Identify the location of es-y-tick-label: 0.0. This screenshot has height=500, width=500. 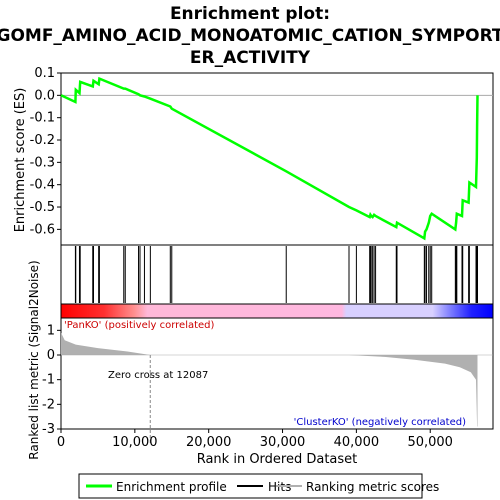
(44, 95).